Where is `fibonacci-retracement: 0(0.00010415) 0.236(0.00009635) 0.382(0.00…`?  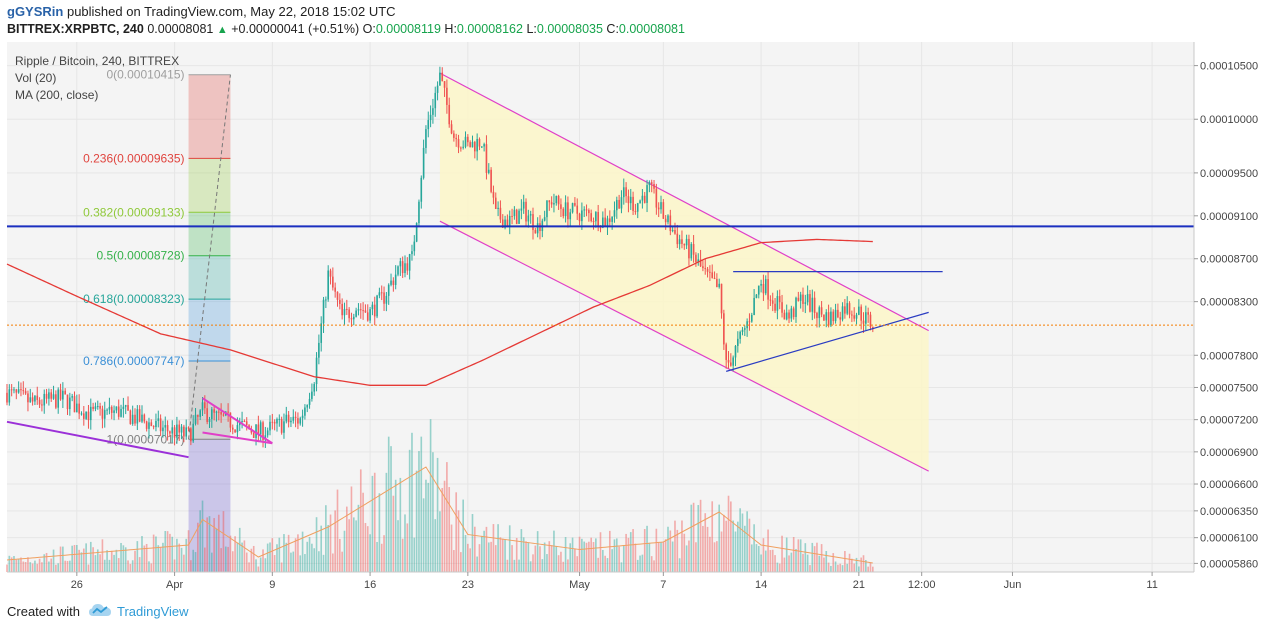
fibonacci-retracement: 0(0.00010415) 0.236(0.00009635) 0.382(0.00… is located at coordinates (157, 320).